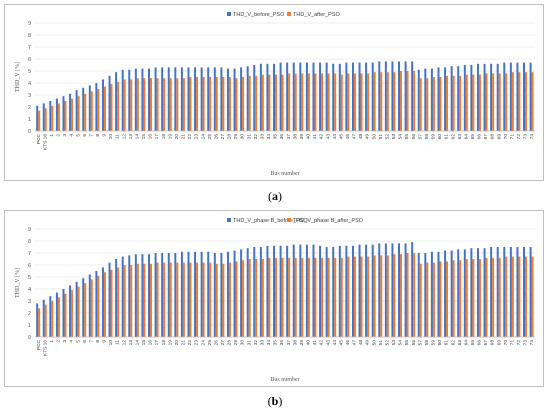  Describe the element at coordinates (137, 137) in the screenshot. I see `x-tick-label: 14` at that location.